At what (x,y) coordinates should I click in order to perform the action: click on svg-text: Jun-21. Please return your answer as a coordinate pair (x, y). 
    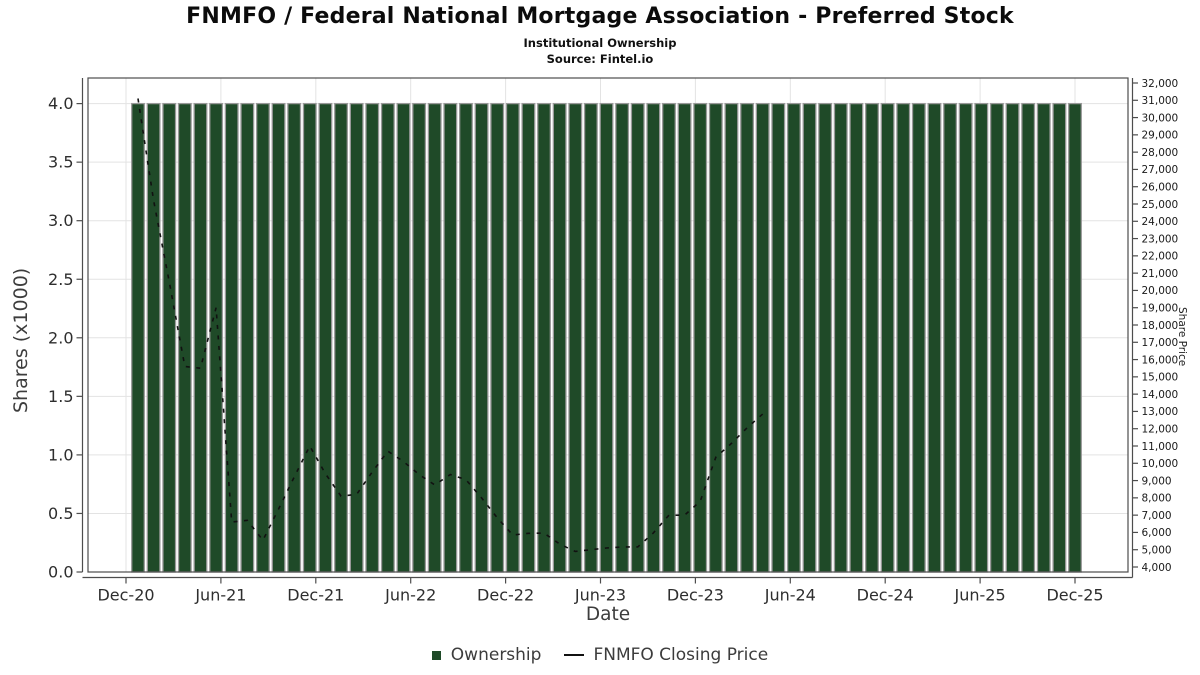
    Looking at the image, I should click on (220, 595).